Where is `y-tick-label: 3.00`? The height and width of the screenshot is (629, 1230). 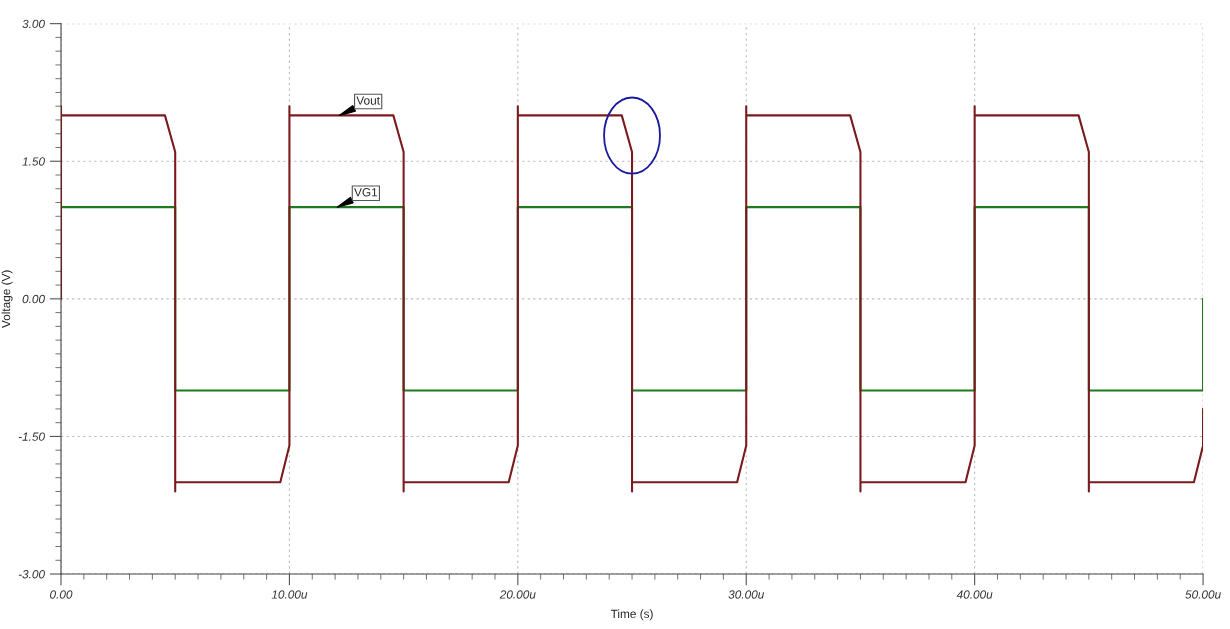
y-tick-label: 3.00 is located at coordinates (33, 24).